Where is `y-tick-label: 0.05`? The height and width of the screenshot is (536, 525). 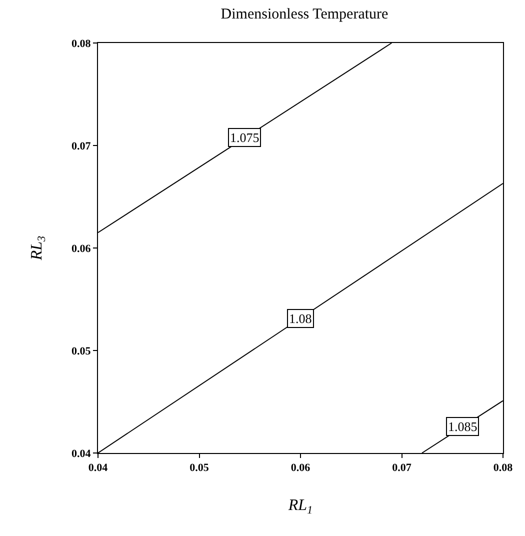 y-tick-label: 0.05 is located at coordinates (82, 351).